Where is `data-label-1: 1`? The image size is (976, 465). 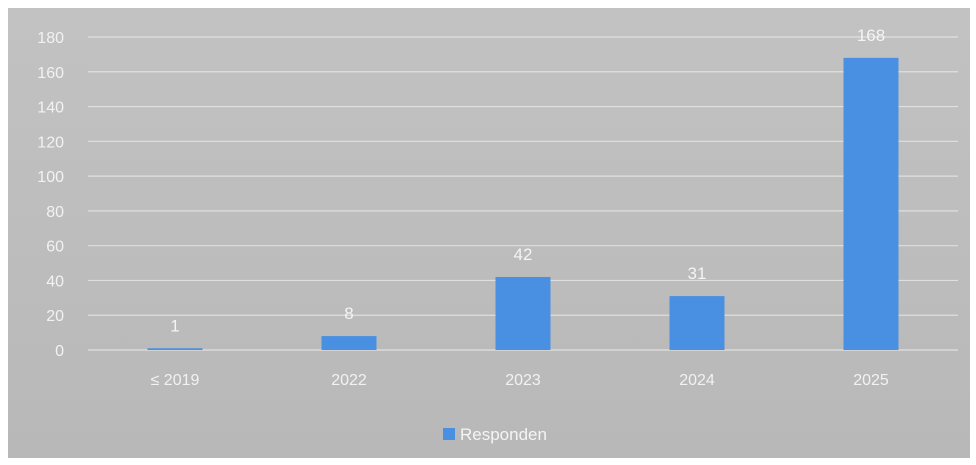 data-label-1: 1 is located at coordinates (174, 325).